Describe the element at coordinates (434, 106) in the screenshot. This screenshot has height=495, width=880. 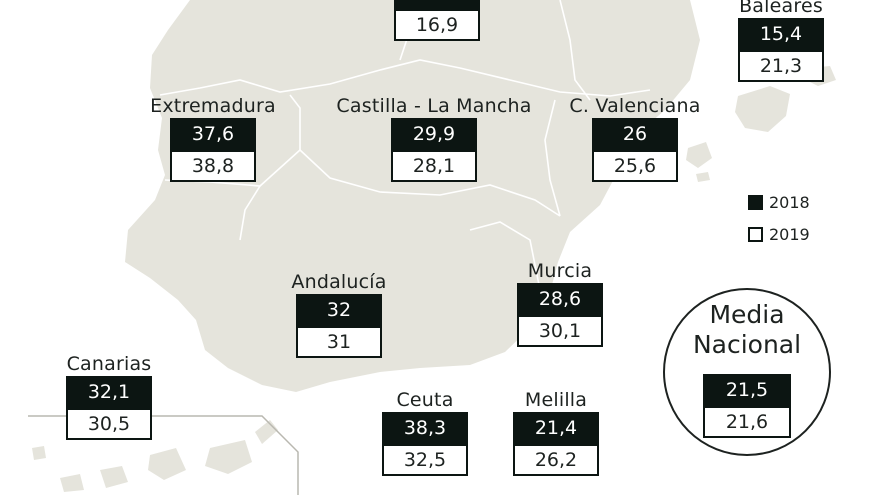
I see `castilla-la-mancha-label: Castilla - La Mancha` at that location.